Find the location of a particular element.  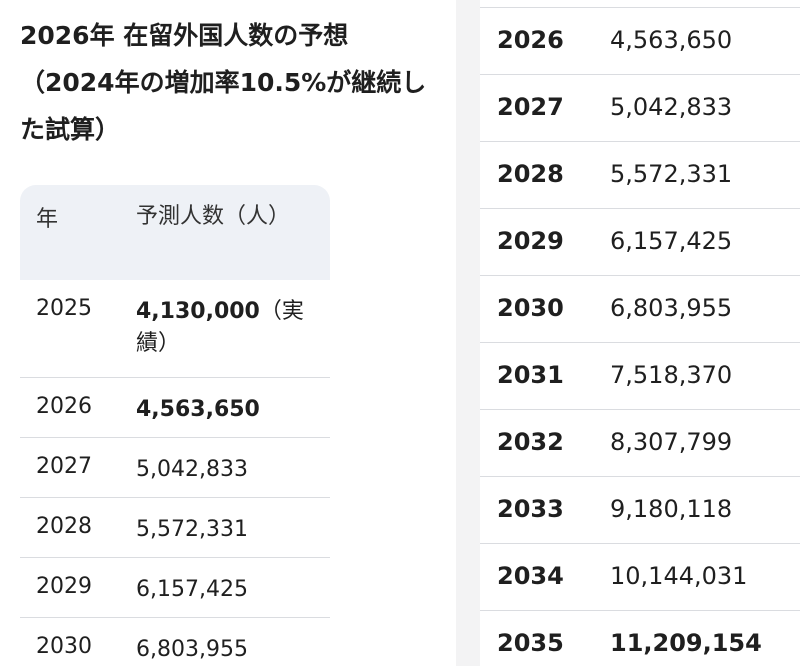

table-header: 年 予測人数（人） is located at coordinates (175, 232).